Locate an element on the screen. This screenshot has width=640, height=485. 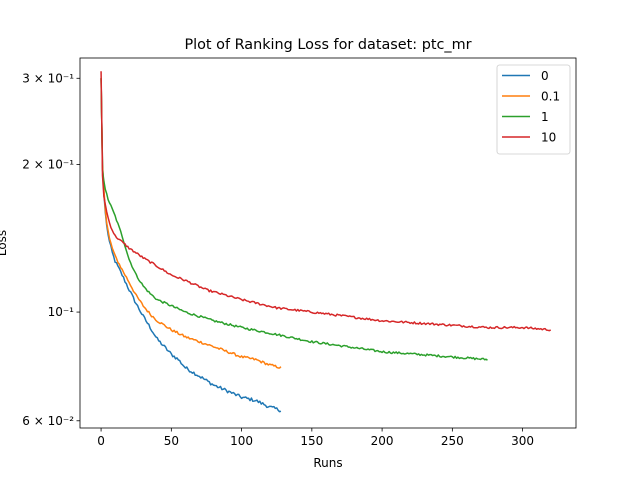
y-tick-label: 10⁻¹ is located at coordinates (61, 312).